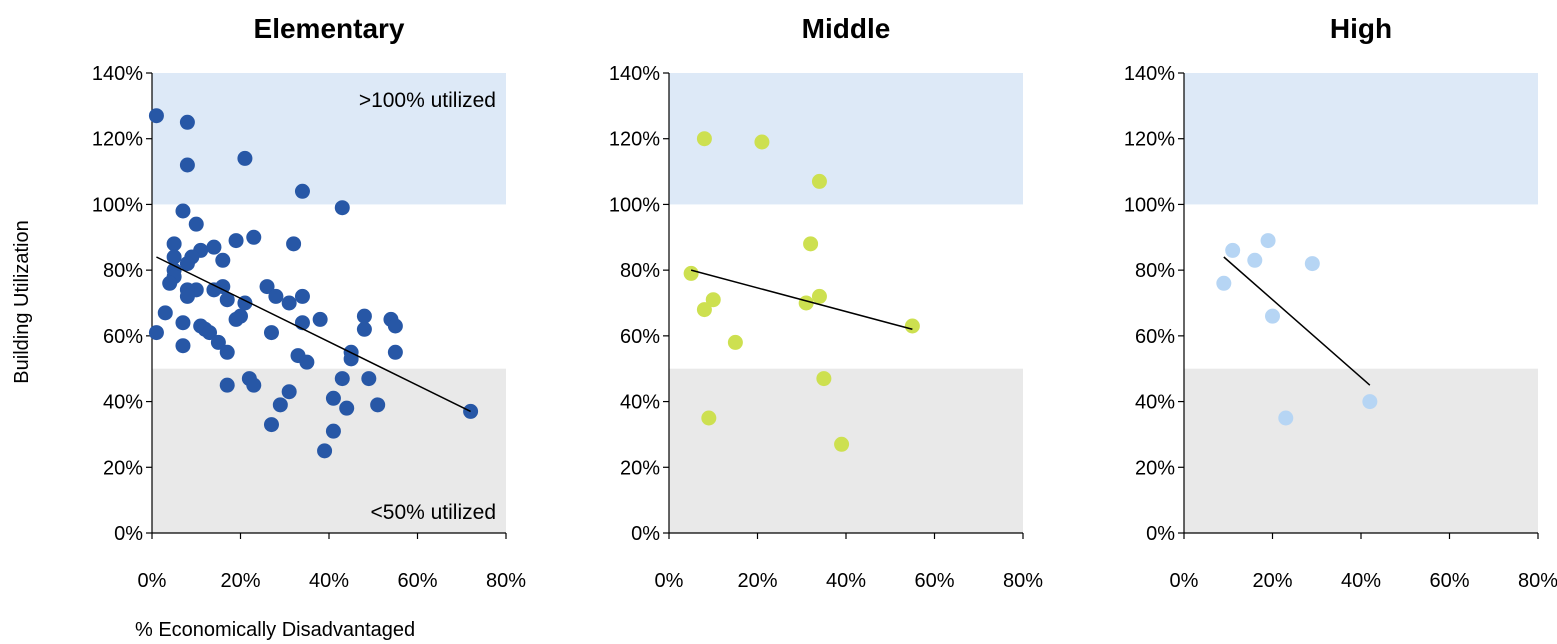 The height and width of the screenshot is (644, 1557). Describe the element at coordinates (275, 630) in the screenshot. I see `x-axis-label: % Economically Disadvantaged` at that location.